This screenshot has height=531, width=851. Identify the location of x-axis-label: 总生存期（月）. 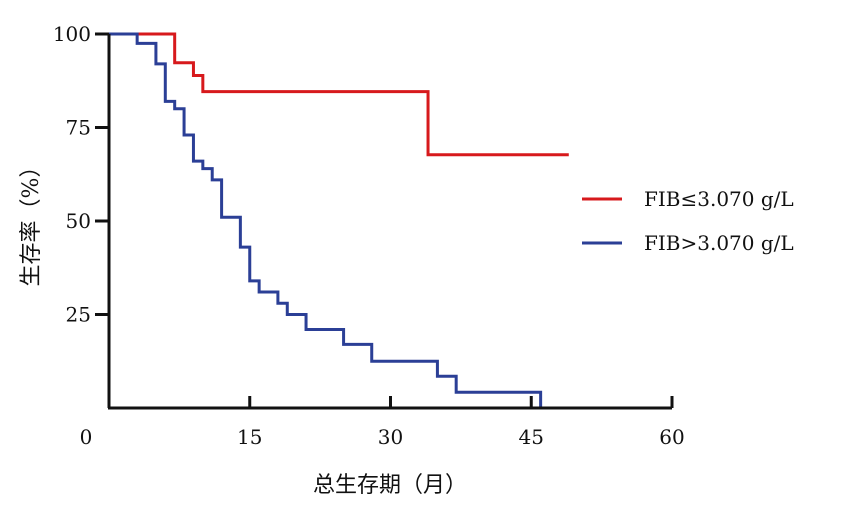
(390, 485).